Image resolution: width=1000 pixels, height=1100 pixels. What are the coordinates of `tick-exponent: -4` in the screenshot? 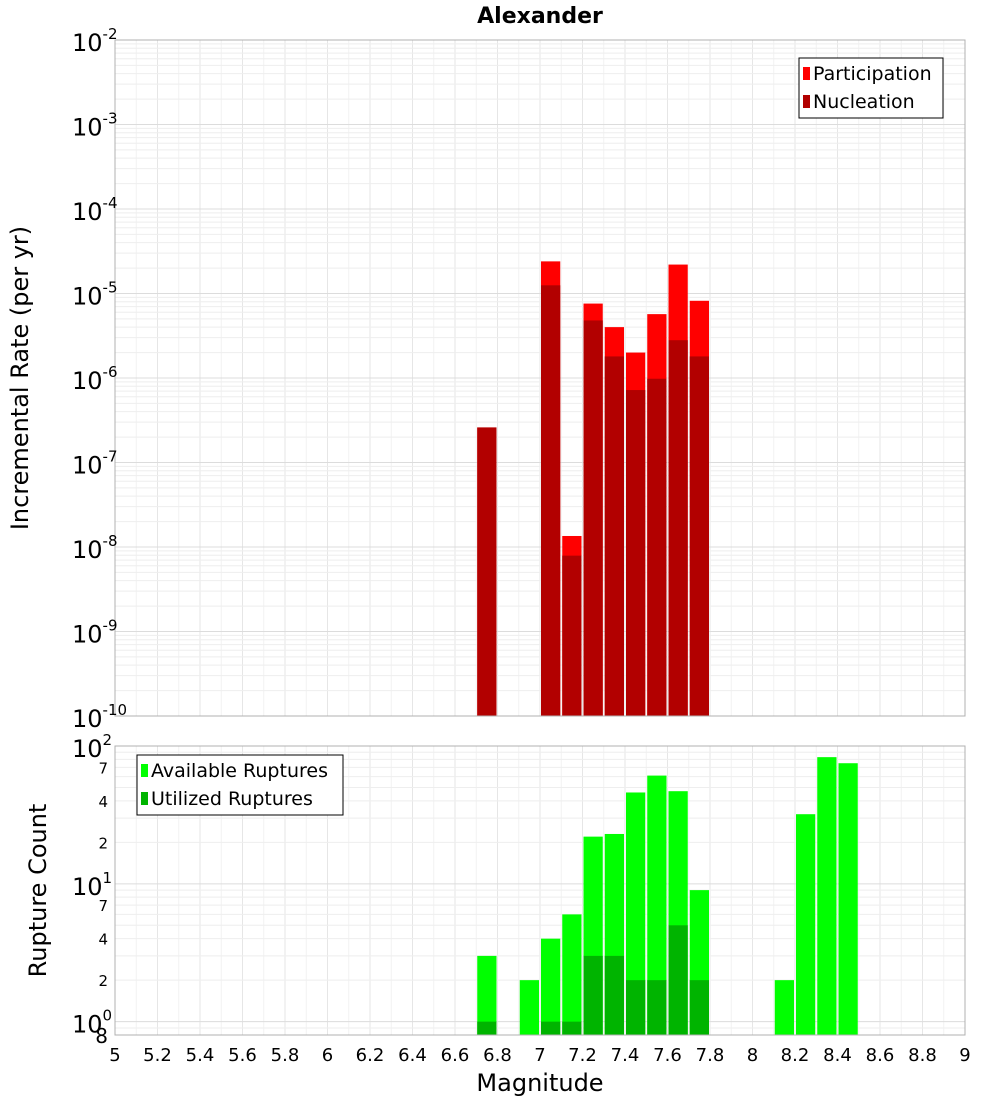 It's located at (110, 203).